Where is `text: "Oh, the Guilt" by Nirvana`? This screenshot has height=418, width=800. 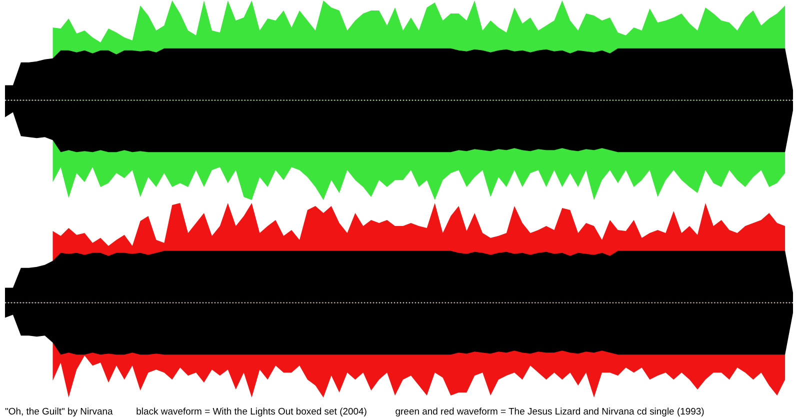
text: "Oh, the Guilt" by Nirvana is located at coordinates (59, 412).